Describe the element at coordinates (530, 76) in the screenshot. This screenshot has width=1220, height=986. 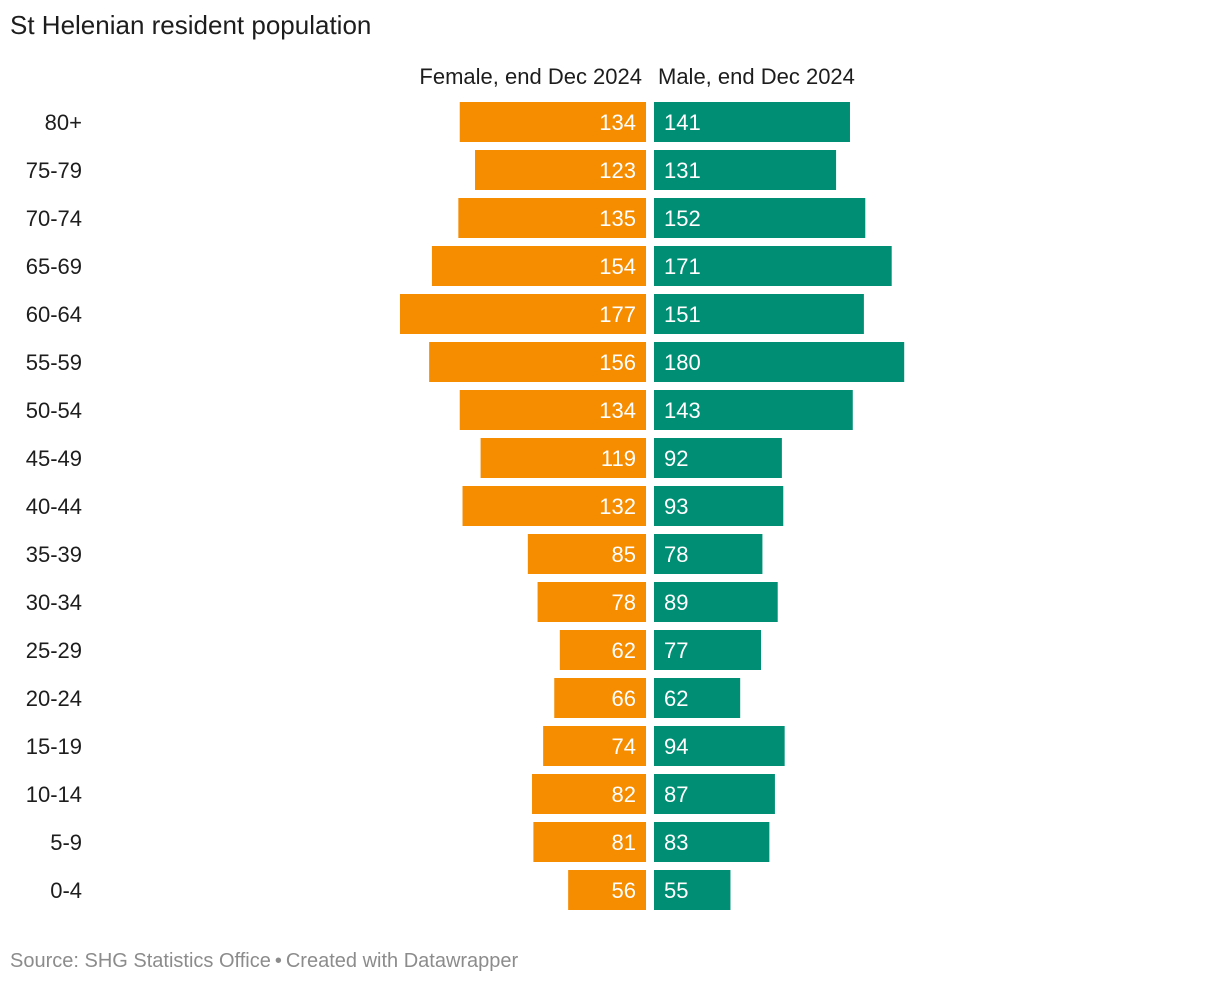
I see `female-series-label: Female, end Dec 2024` at that location.